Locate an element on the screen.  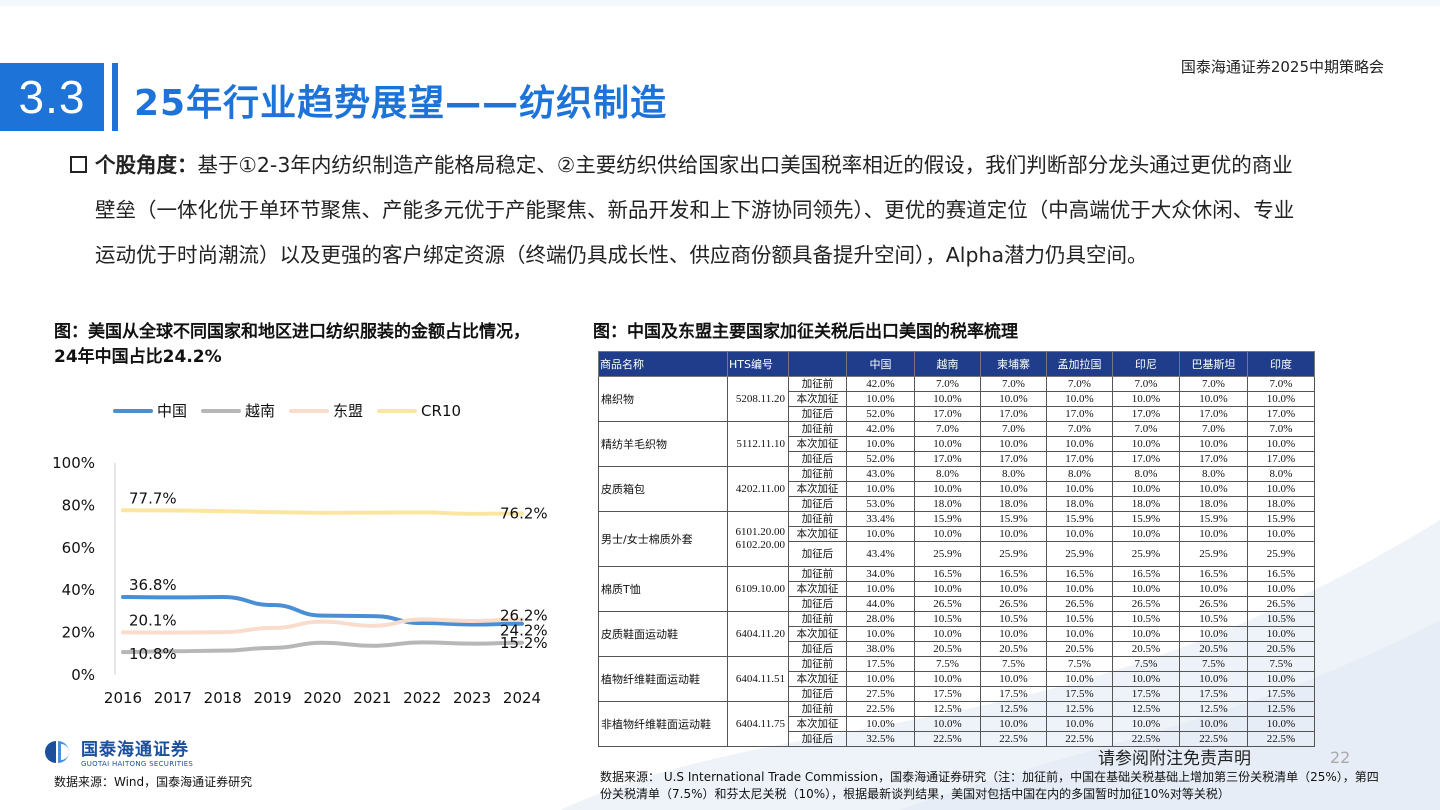
rate-cell: 28.0% is located at coordinates (880, 619).